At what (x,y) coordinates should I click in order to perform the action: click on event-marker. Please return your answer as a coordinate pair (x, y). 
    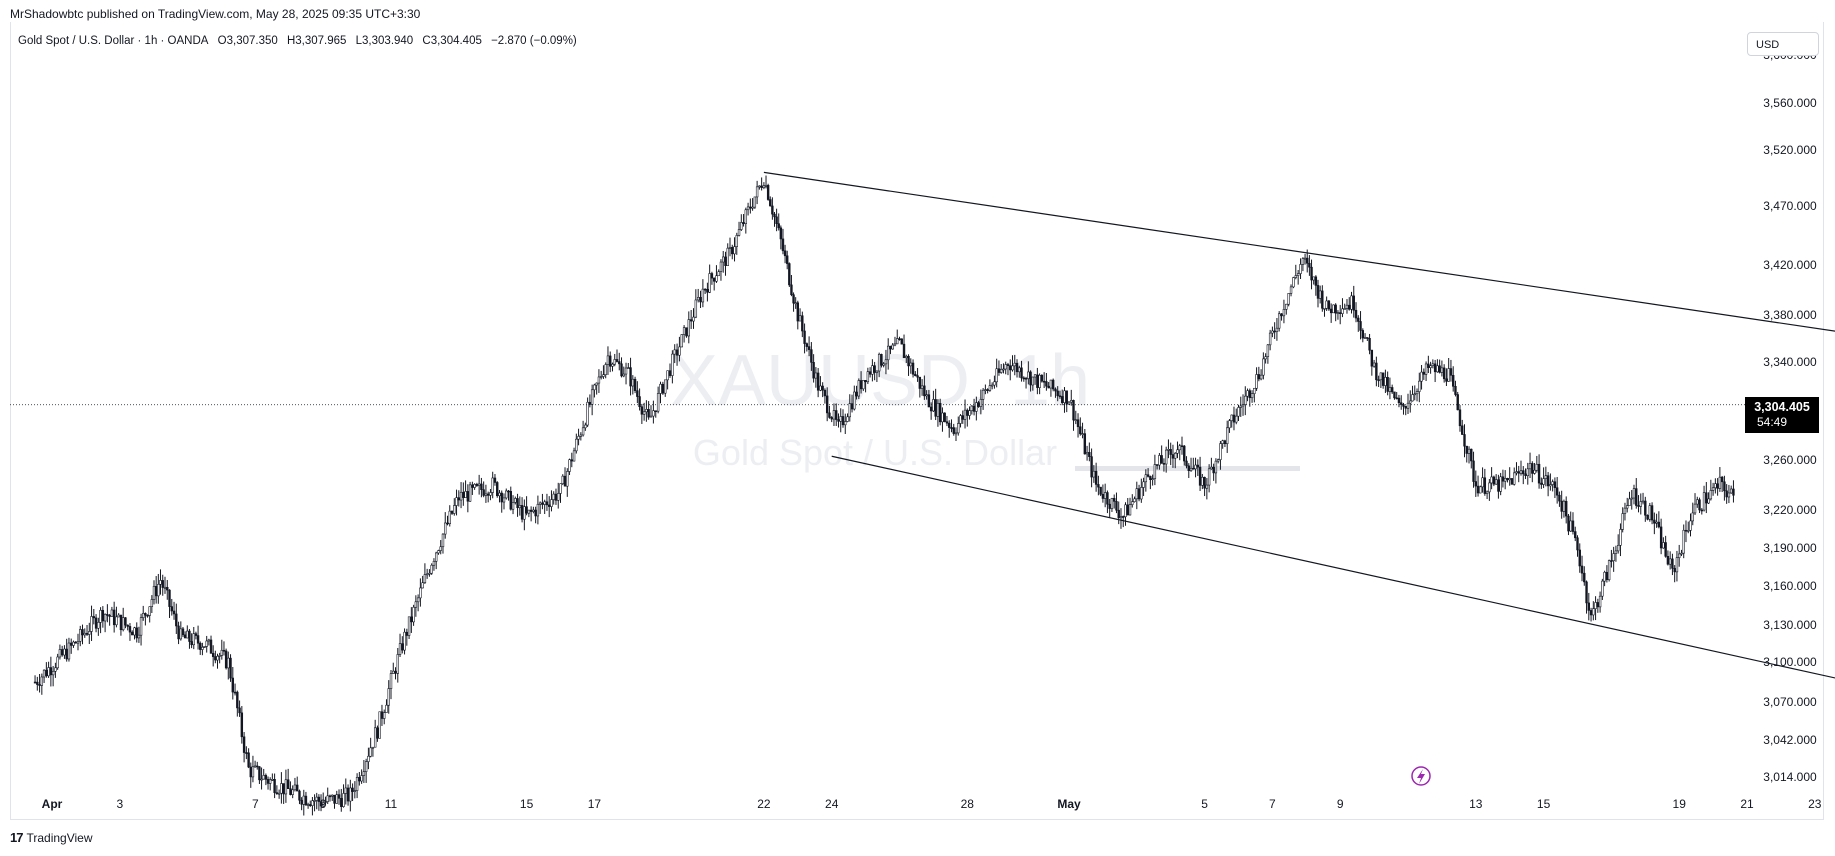
    Looking at the image, I should click on (1421, 776).